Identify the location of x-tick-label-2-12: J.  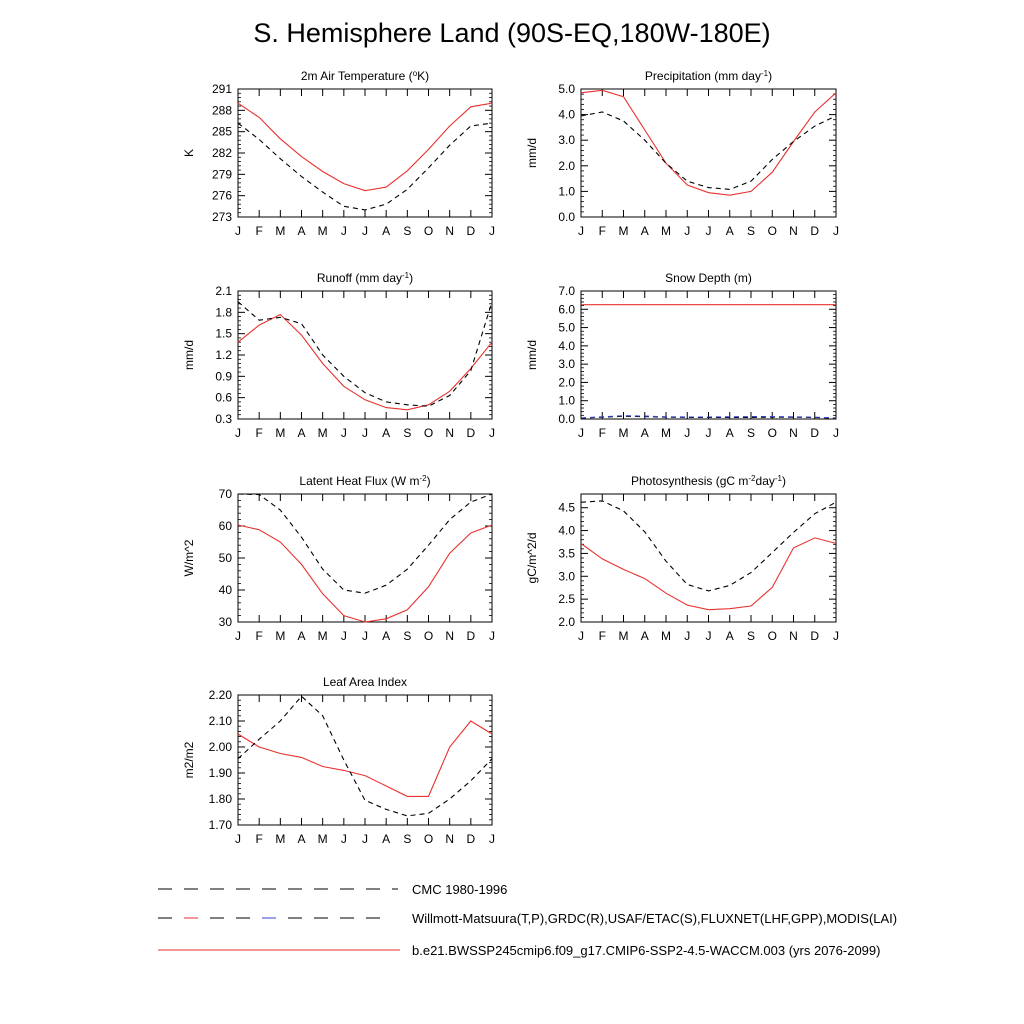
(492, 433).